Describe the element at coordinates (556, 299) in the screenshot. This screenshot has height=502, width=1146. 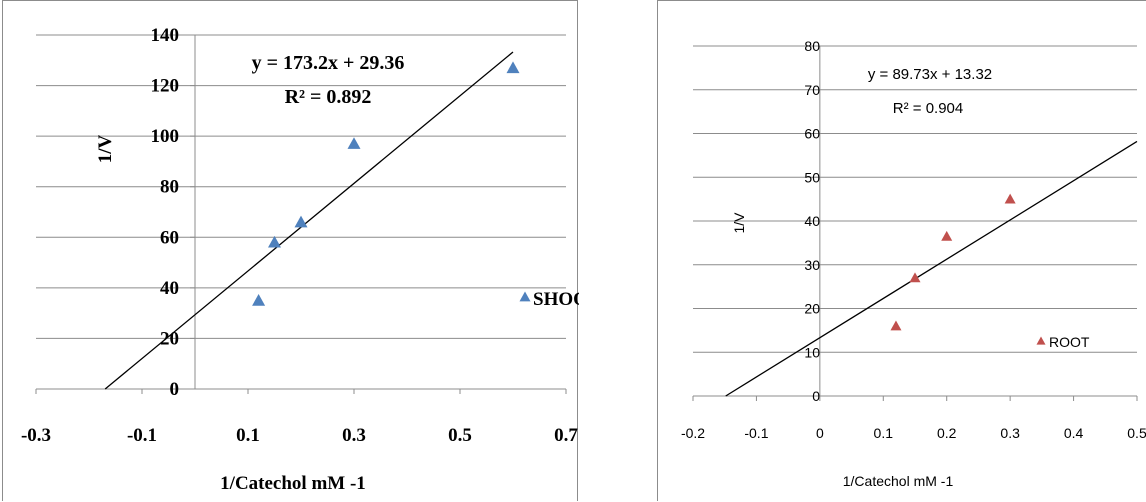
I see `legend-label: SHOOT` at that location.